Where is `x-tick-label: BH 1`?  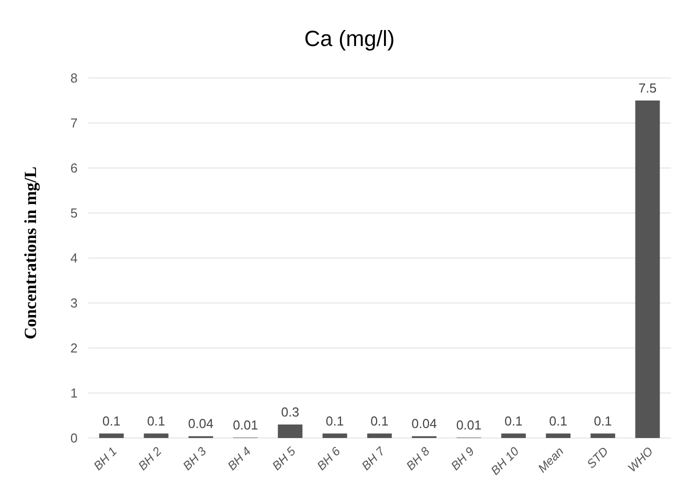
x-tick-label: BH 1 is located at coordinates (105, 458).